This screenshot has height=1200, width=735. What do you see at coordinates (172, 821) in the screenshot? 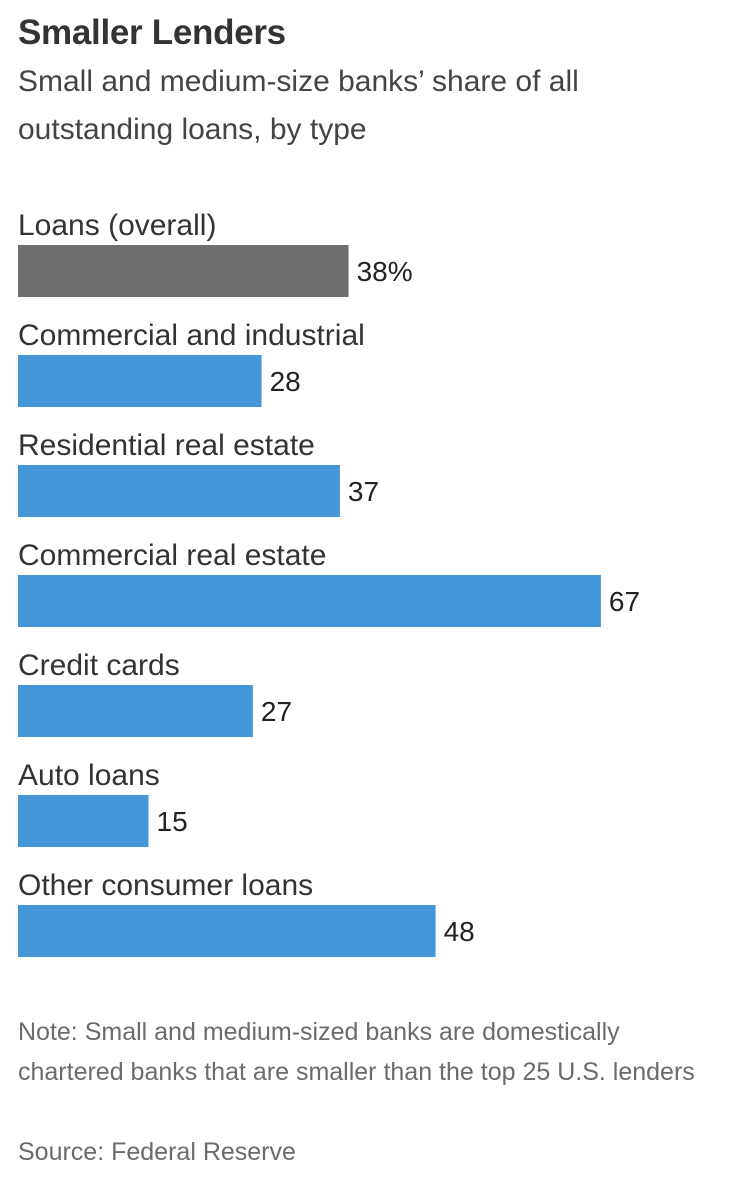
I see `bar-value-label: 15` at bounding box center [172, 821].